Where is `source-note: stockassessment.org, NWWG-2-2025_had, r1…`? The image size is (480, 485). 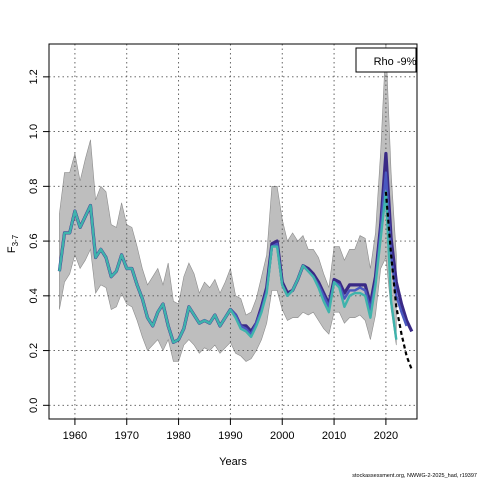 source-note: stockassessment.org, NWWG-2-2025_had, r1… is located at coordinates (414, 476).